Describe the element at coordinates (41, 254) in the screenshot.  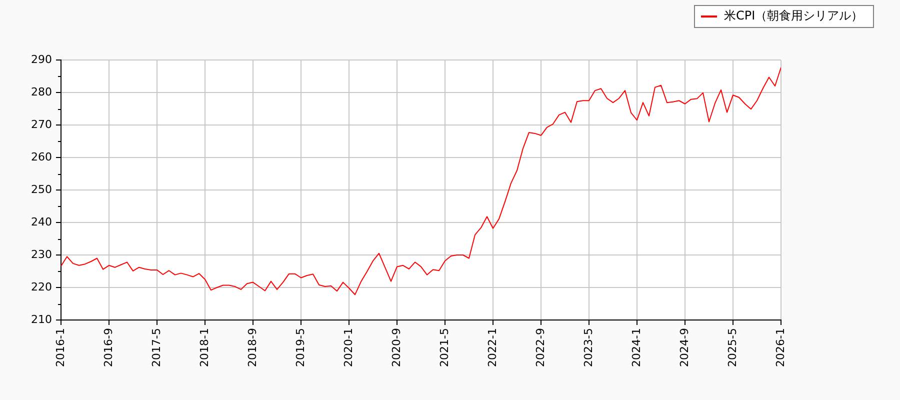
I see `y-tick-label: 230` at that location.